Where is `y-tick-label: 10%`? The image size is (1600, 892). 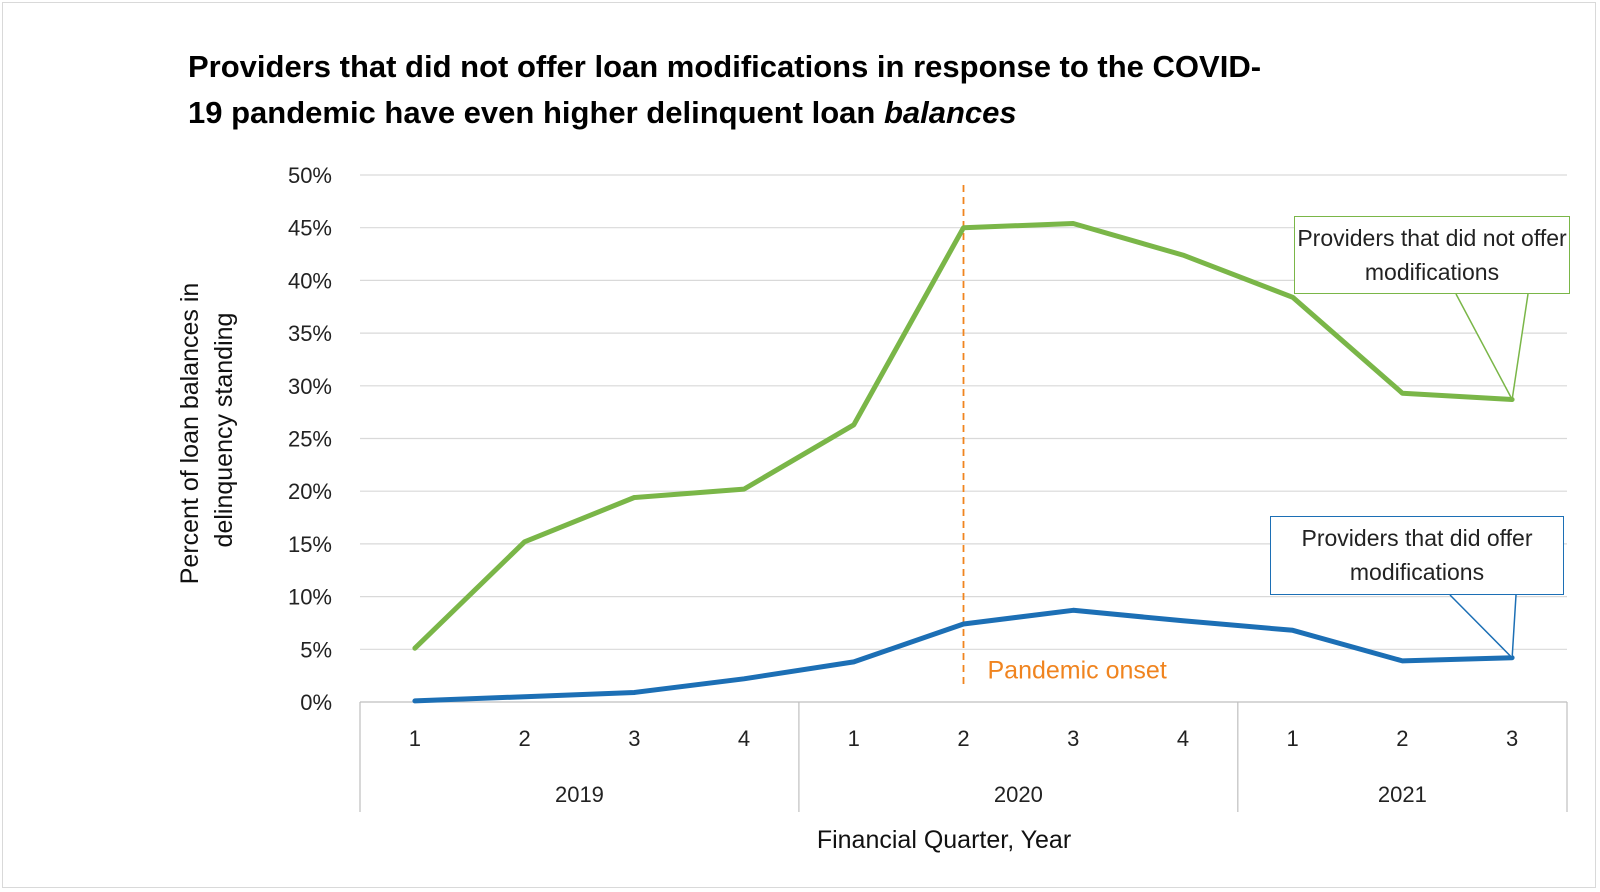 y-tick-label: 10% is located at coordinates (310, 597).